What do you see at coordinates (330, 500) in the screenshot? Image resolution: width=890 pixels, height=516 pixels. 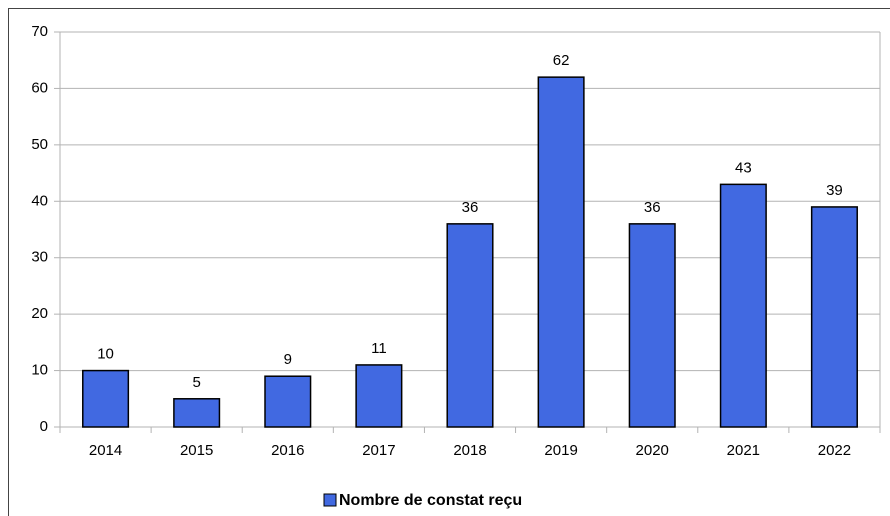 I see `legend-swatch` at bounding box center [330, 500].